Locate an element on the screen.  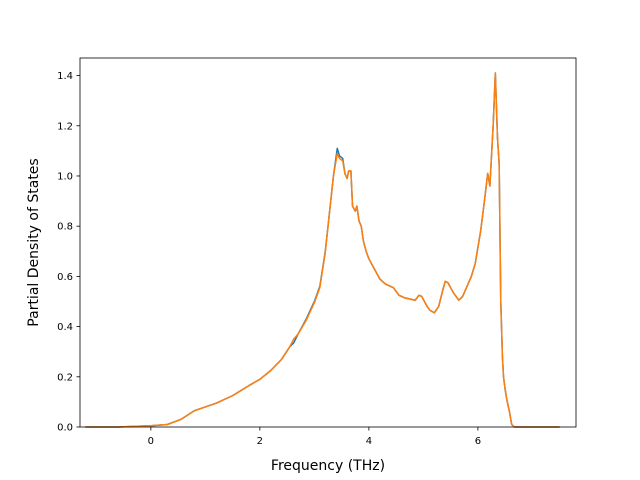
y-tick-label: 1.0 is located at coordinates (65, 176).